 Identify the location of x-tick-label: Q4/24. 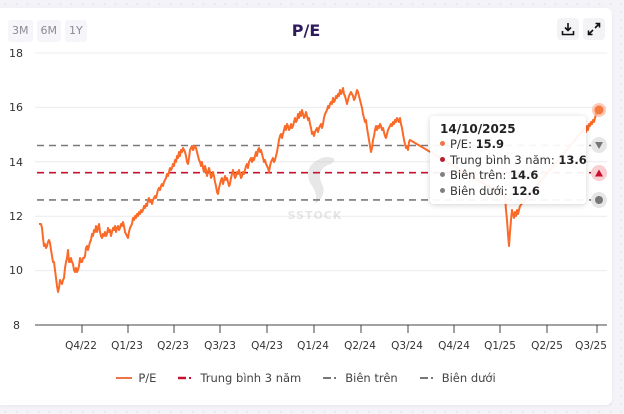
(454, 346).